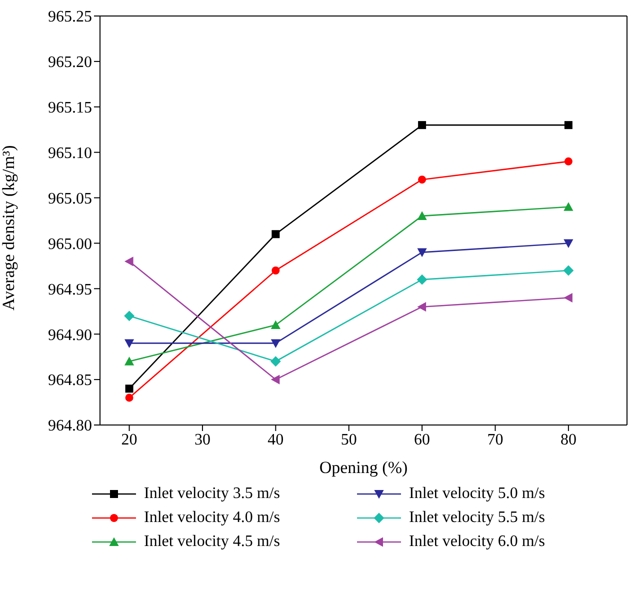 Image resolution: width=634 pixels, height=589 pixels. What do you see at coordinates (202, 439) in the screenshot?
I see `x-tick-label: 30` at bounding box center [202, 439].